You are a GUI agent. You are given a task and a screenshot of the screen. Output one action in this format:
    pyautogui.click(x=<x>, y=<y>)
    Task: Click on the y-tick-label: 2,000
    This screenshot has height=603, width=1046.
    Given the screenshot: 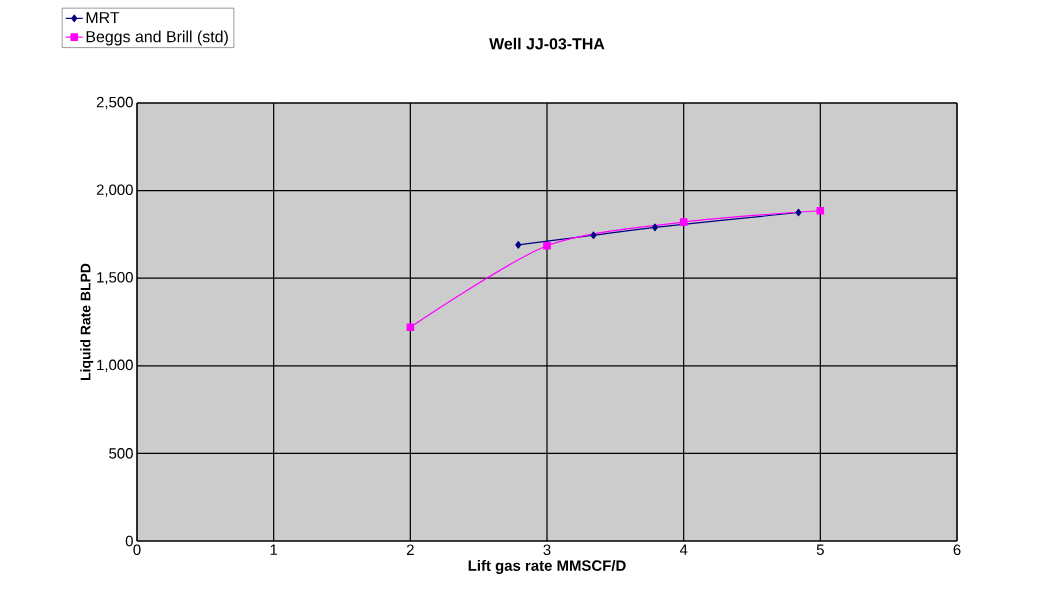 What is the action you would take?
    pyautogui.click(x=114, y=190)
    